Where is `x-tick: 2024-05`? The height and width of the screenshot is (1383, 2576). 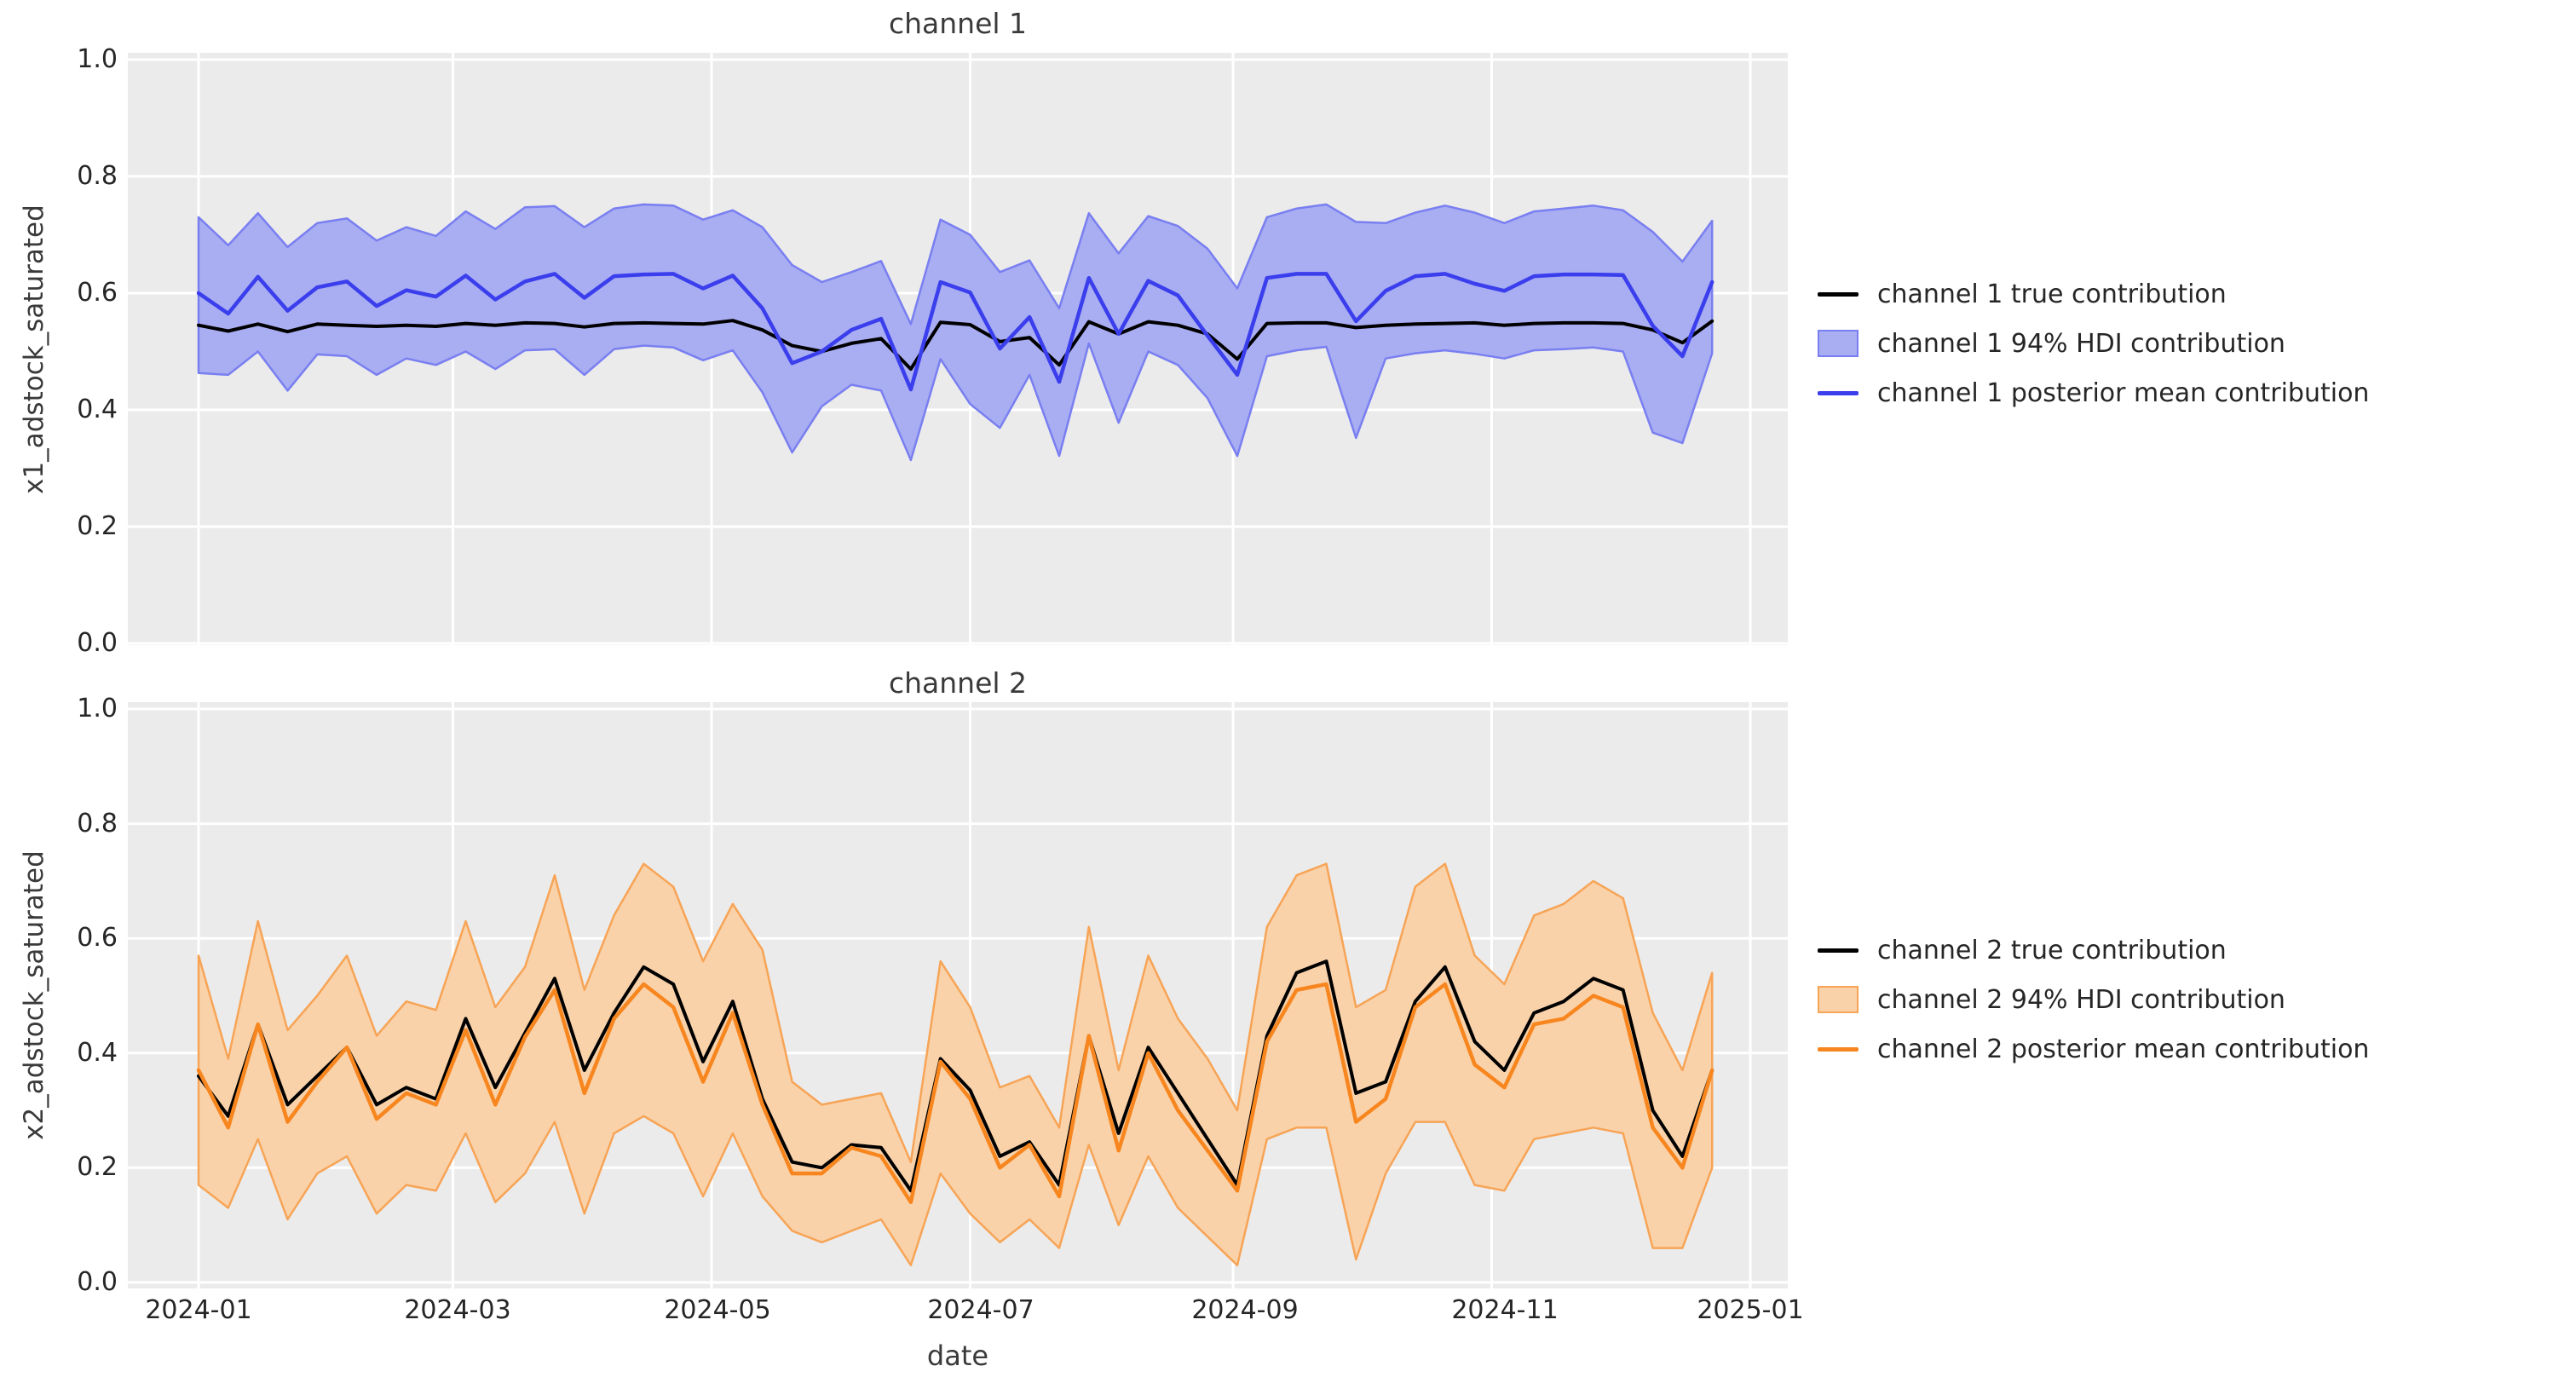
x-tick: 2024-05 is located at coordinates (717, 1310).